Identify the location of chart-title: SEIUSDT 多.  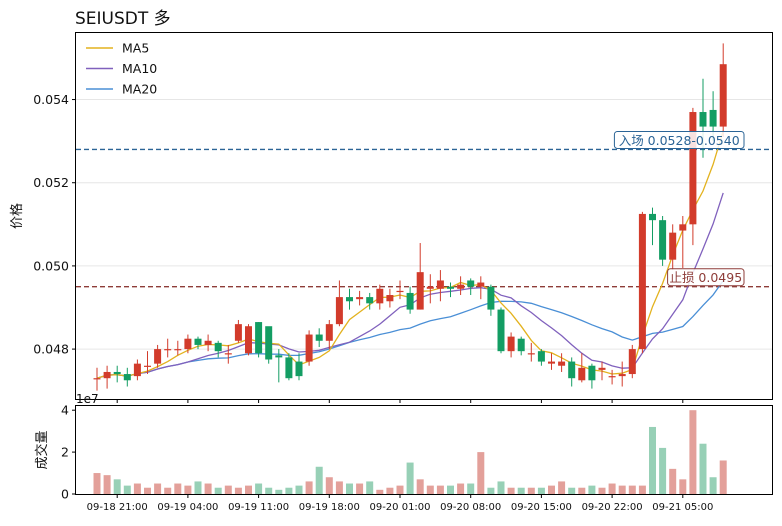
(123, 19).